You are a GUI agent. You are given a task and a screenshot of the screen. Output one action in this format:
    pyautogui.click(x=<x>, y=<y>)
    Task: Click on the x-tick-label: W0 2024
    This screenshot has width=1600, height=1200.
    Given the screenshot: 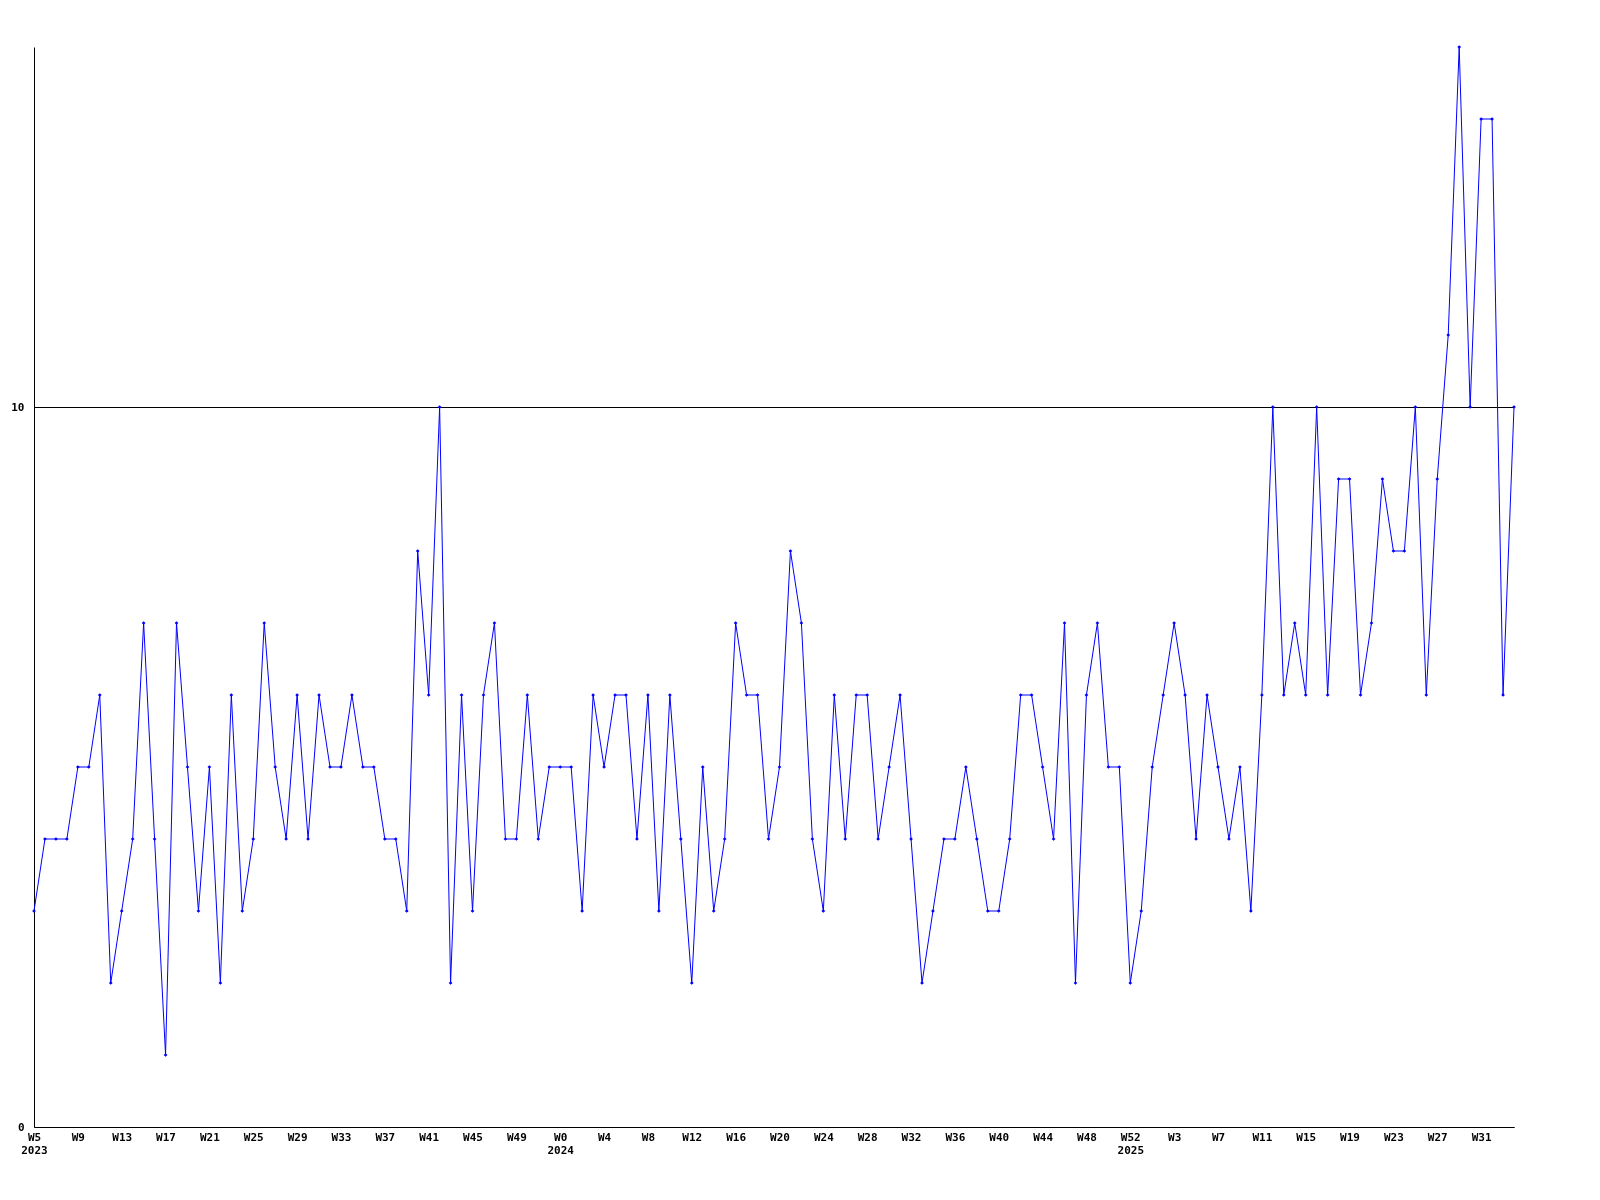 What is the action you would take?
    pyautogui.click(x=561, y=1143)
    